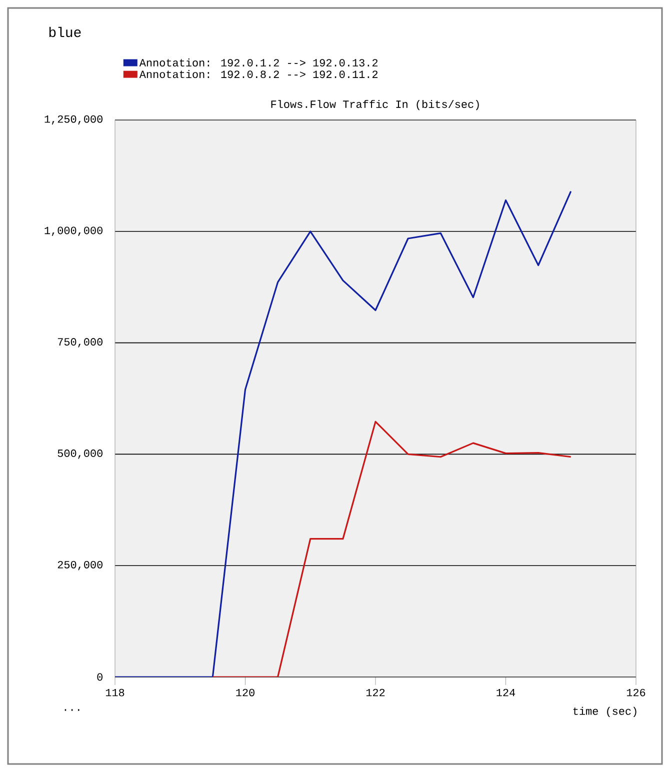 The image size is (670, 772). I want to click on x-tick-label: 118, so click(115, 692).